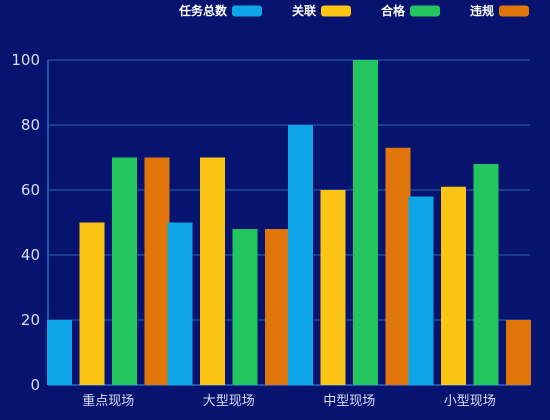 The width and height of the screenshot is (550, 420). What do you see at coordinates (229, 401) in the screenshot?
I see `x-tick-label-2: 大型现场` at bounding box center [229, 401].